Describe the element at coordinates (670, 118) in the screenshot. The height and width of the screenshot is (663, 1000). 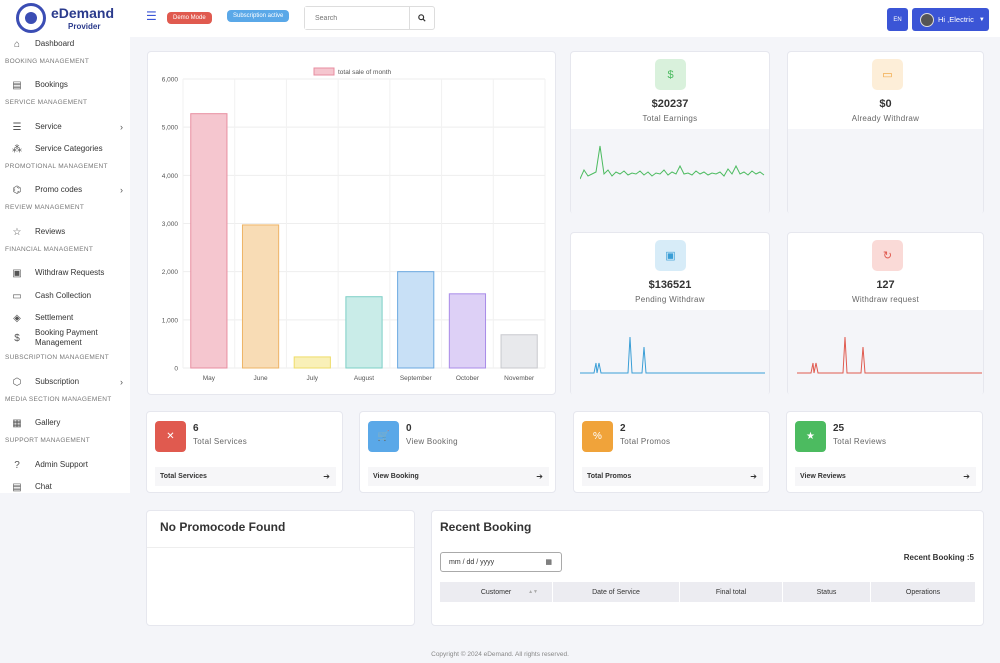
I see `stat-label: Total Earnings` at that location.